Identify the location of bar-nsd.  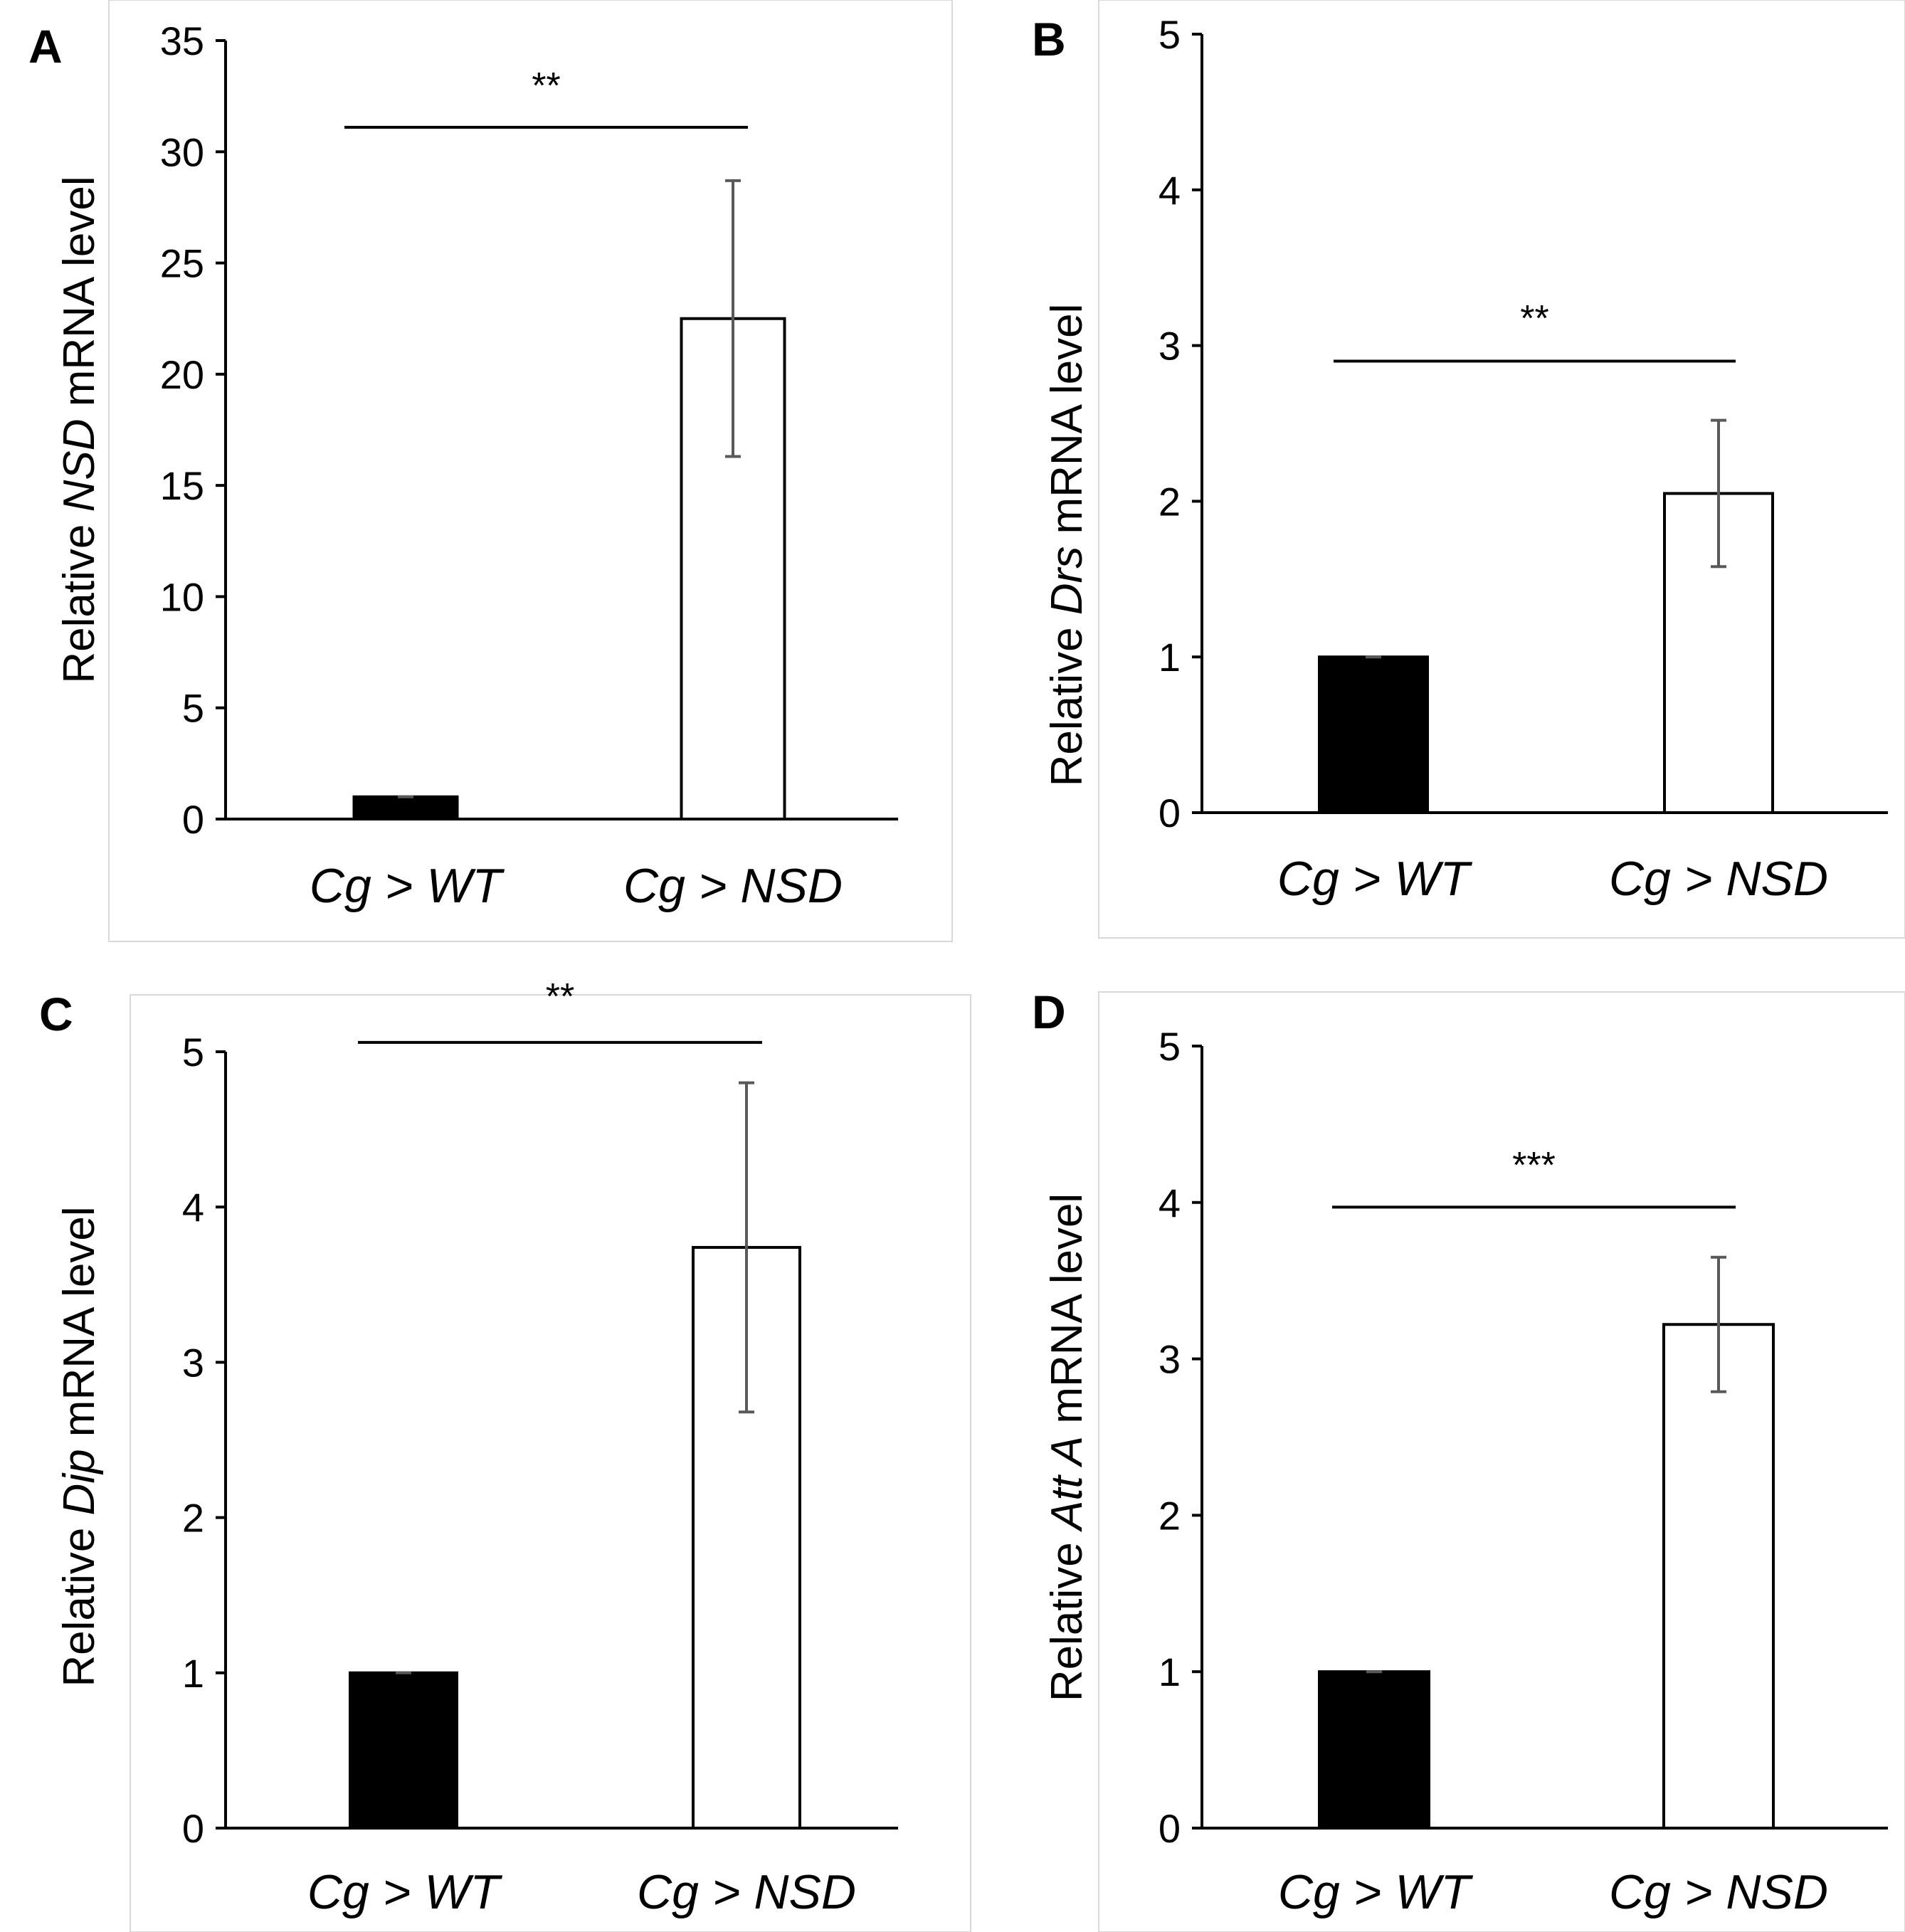
(1718, 1576).